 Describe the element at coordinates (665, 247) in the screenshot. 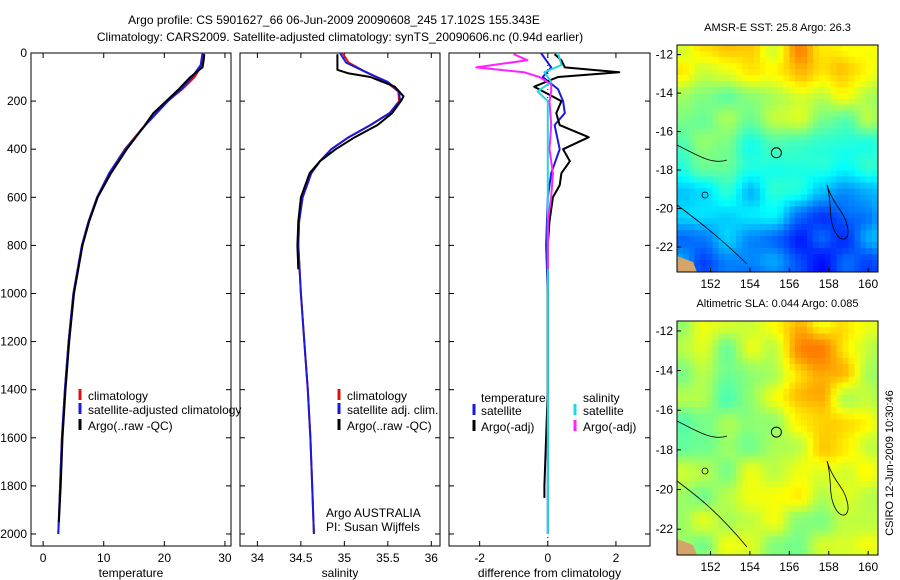

I see `y-tick-label: -22` at that location.